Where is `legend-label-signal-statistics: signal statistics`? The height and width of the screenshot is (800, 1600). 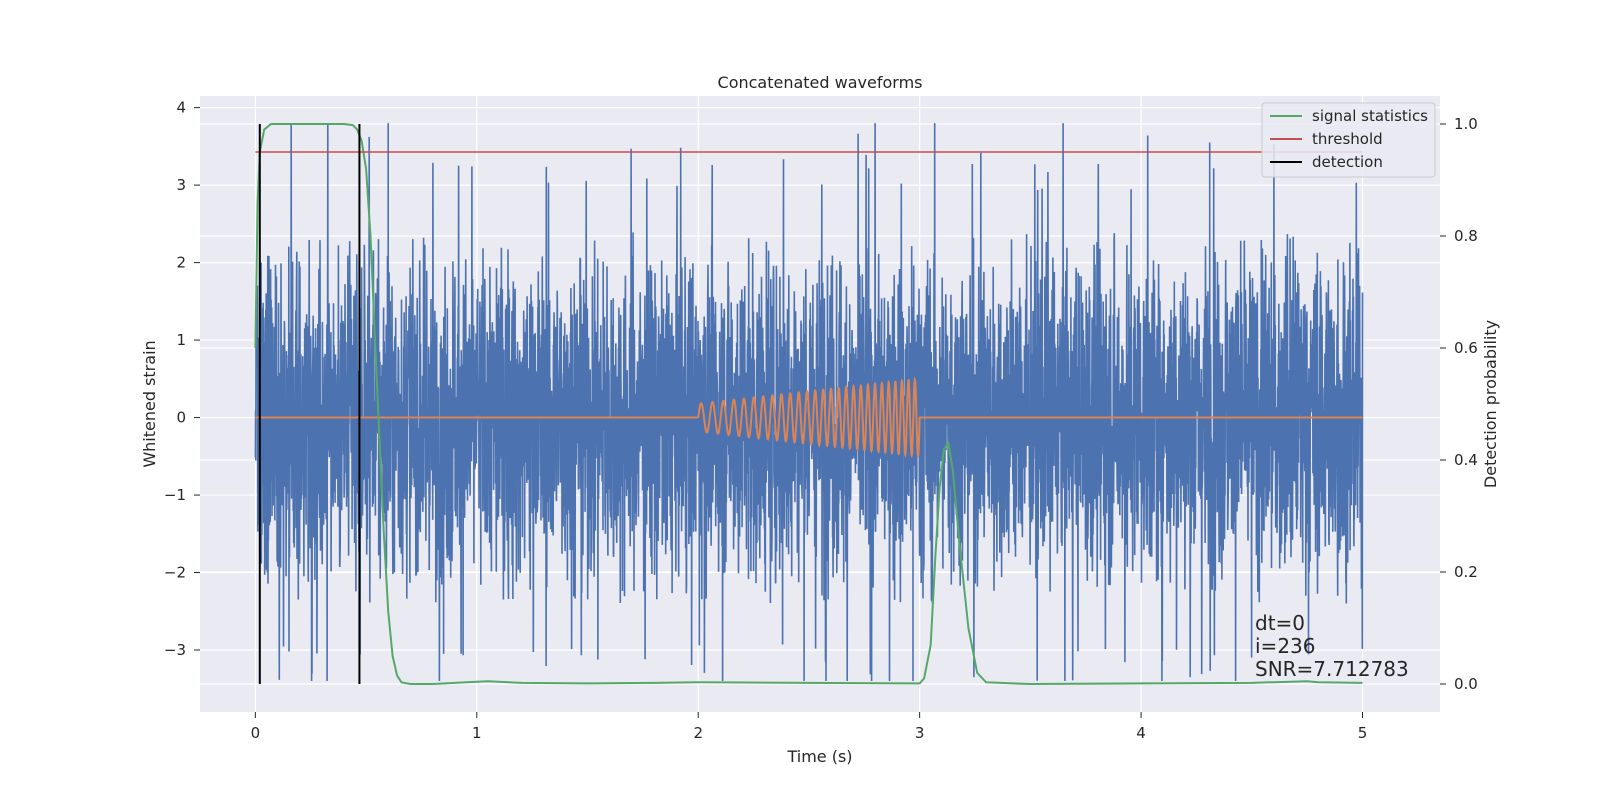 legend-label-signal-statistics: signal statistics is located at coordinates (1370, 116).